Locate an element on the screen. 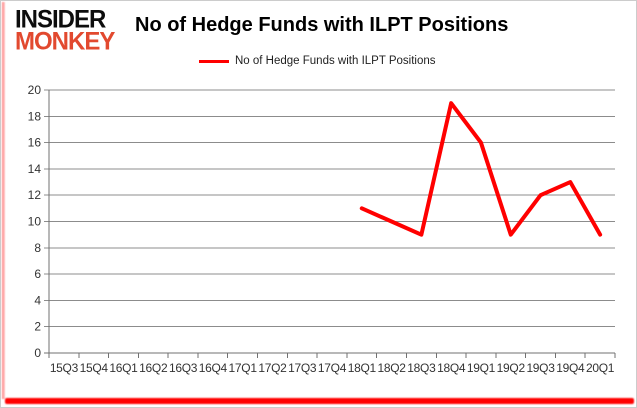 This screenshot has width=637, height=408. y-tick-label: 14 is located at coordinates (35, 169).